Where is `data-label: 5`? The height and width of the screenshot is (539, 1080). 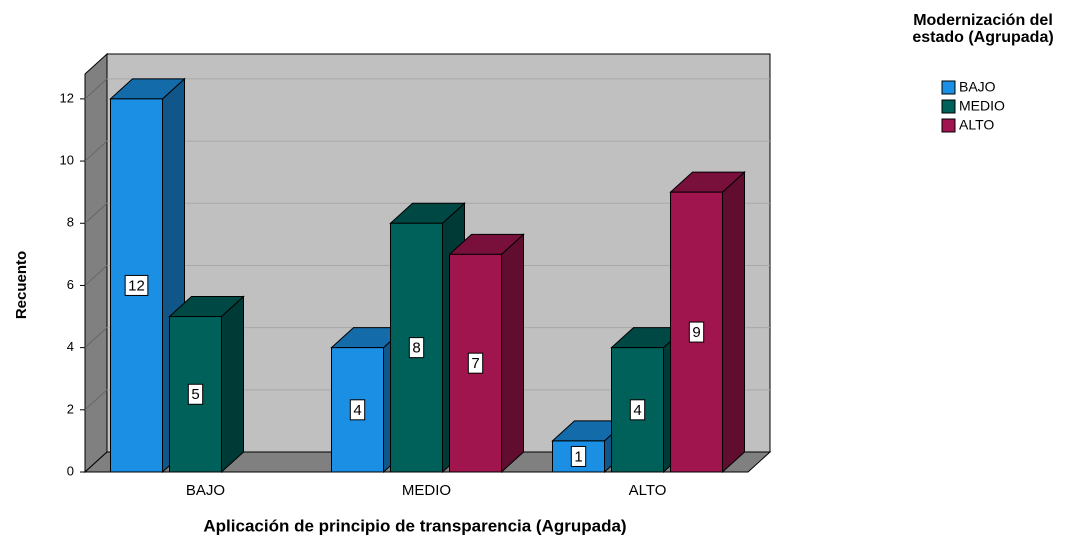
data-label: 5 is located at coordinates (195, 394).